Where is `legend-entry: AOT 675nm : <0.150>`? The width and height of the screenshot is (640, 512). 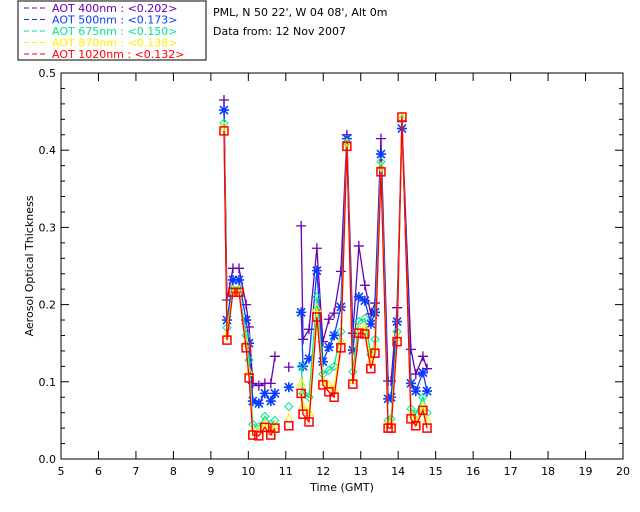 legend-entry: AOT 675nm : <0.150> is located at coordinates (115, 31).